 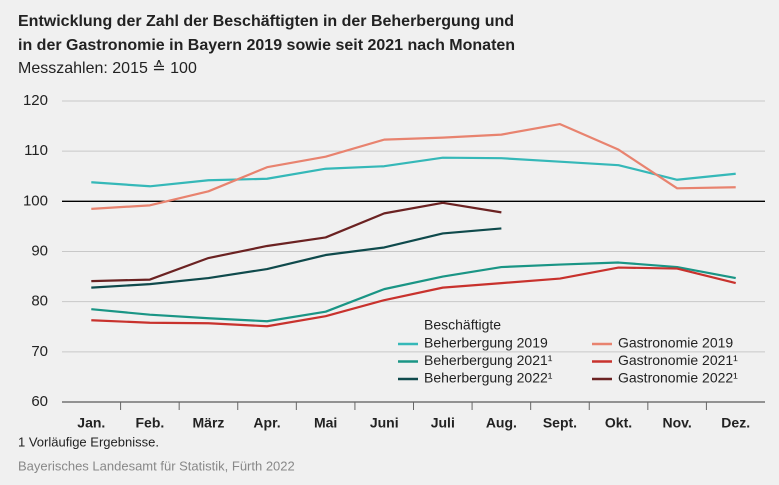 I want to click on legend-title: Beschäftigte, so click(x=462, y=325).